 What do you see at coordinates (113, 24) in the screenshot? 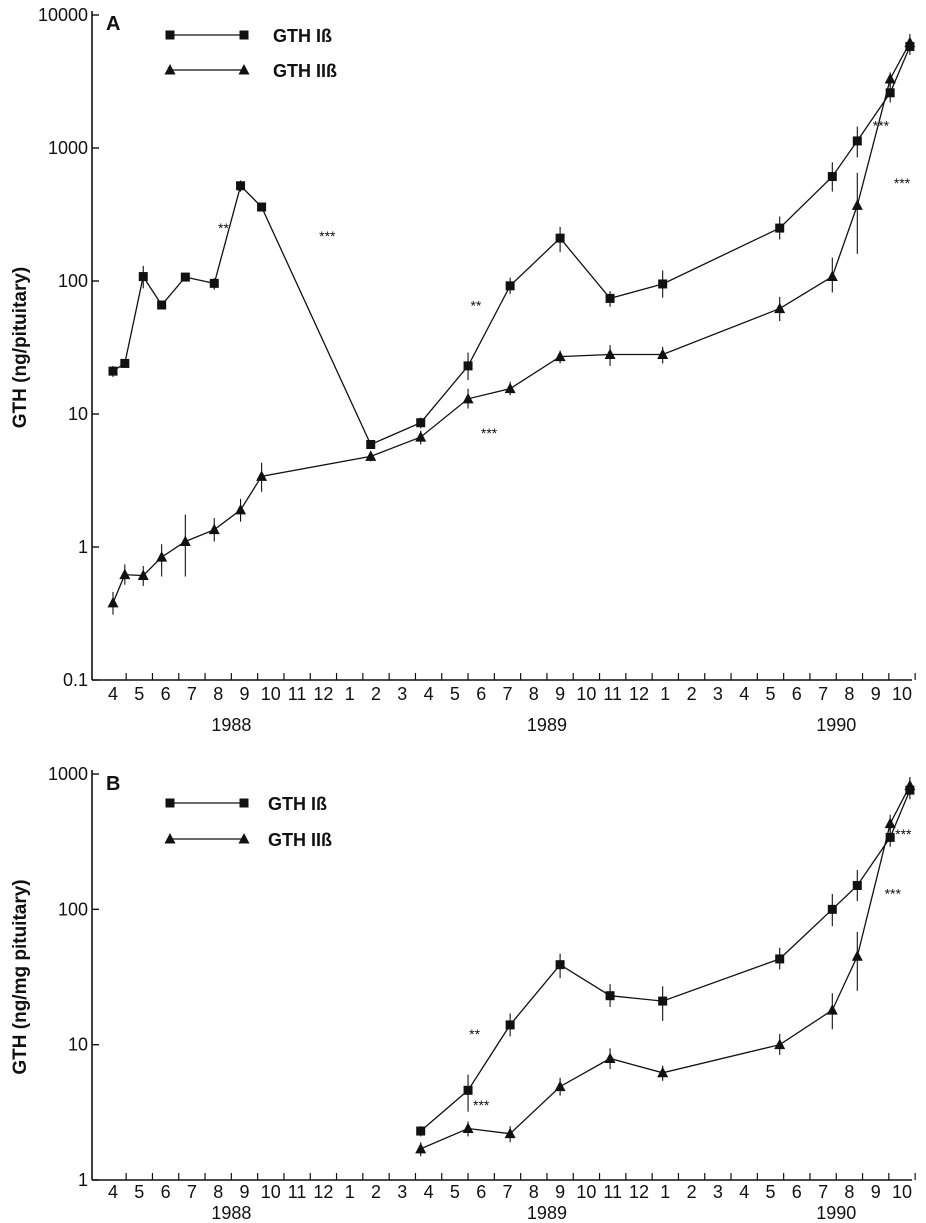
I see `panel-letter: A` at bounding box center [113, 24].